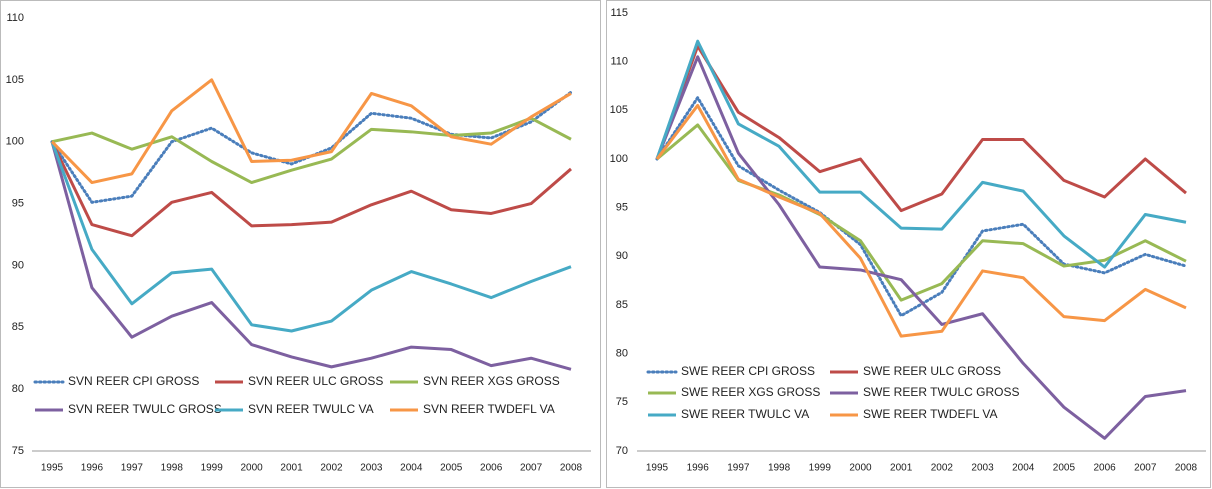 The width and height of the screenshot is (1212, 489). Describe the element at coordinates (489, 409) in the screenshot. I see `legend-label: SVN REER TWDEFL VA` at that location.